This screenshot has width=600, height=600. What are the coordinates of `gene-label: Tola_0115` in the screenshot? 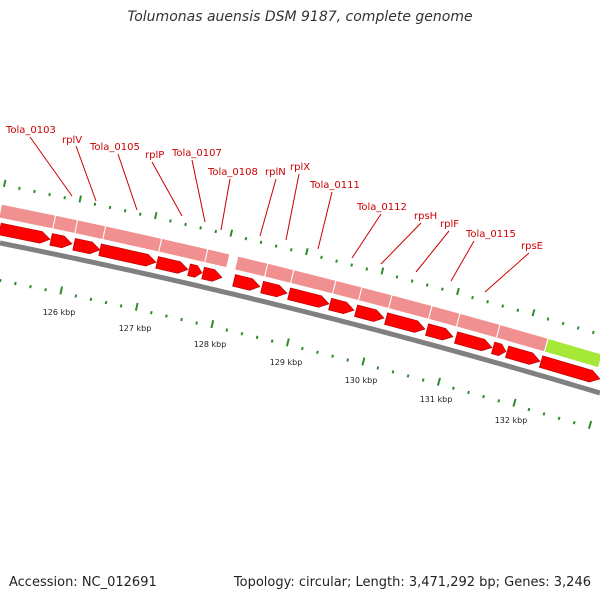 It's located at (490, 234).